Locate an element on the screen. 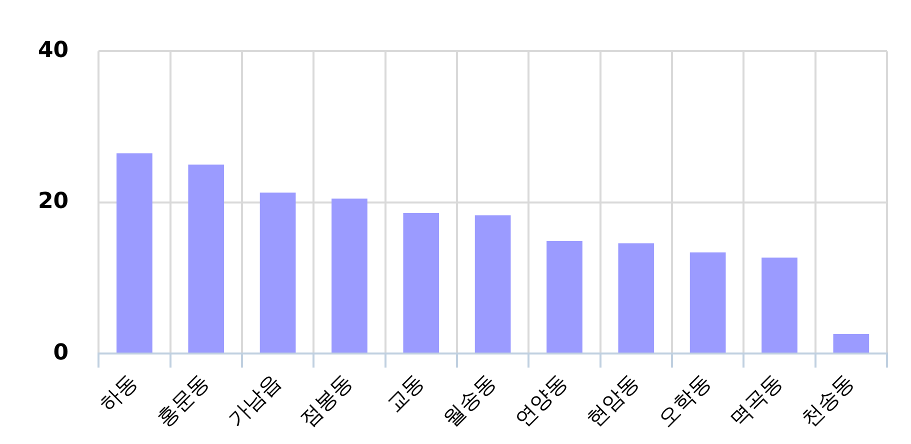 The height and width of the screenshot is (444, 911). x-tick-label: 교동 is located at coordinates (405, 393).